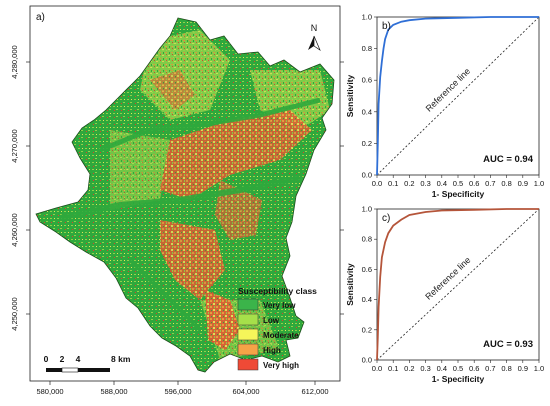 The width and height of the screenshot is (550, 406). Describe the element at coordinates (87, 363) in the screenshot. I see `scale-bar: 0 2 4 8 km` at that location.